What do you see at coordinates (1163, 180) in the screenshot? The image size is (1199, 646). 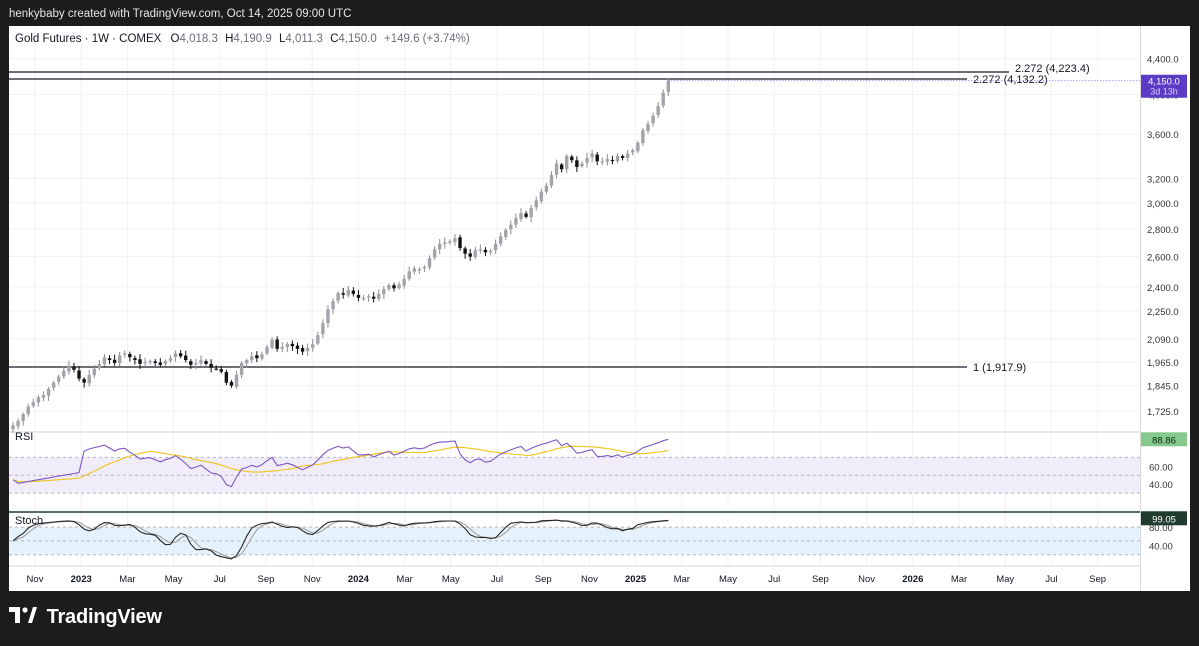 I see `price-tick-label: 3,200.0` at bounding box center [1163, 180].